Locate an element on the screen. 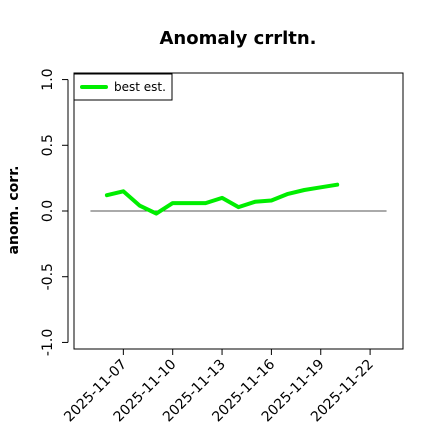  y-tick-label: 1.0 is located at coordinates (48, 79).